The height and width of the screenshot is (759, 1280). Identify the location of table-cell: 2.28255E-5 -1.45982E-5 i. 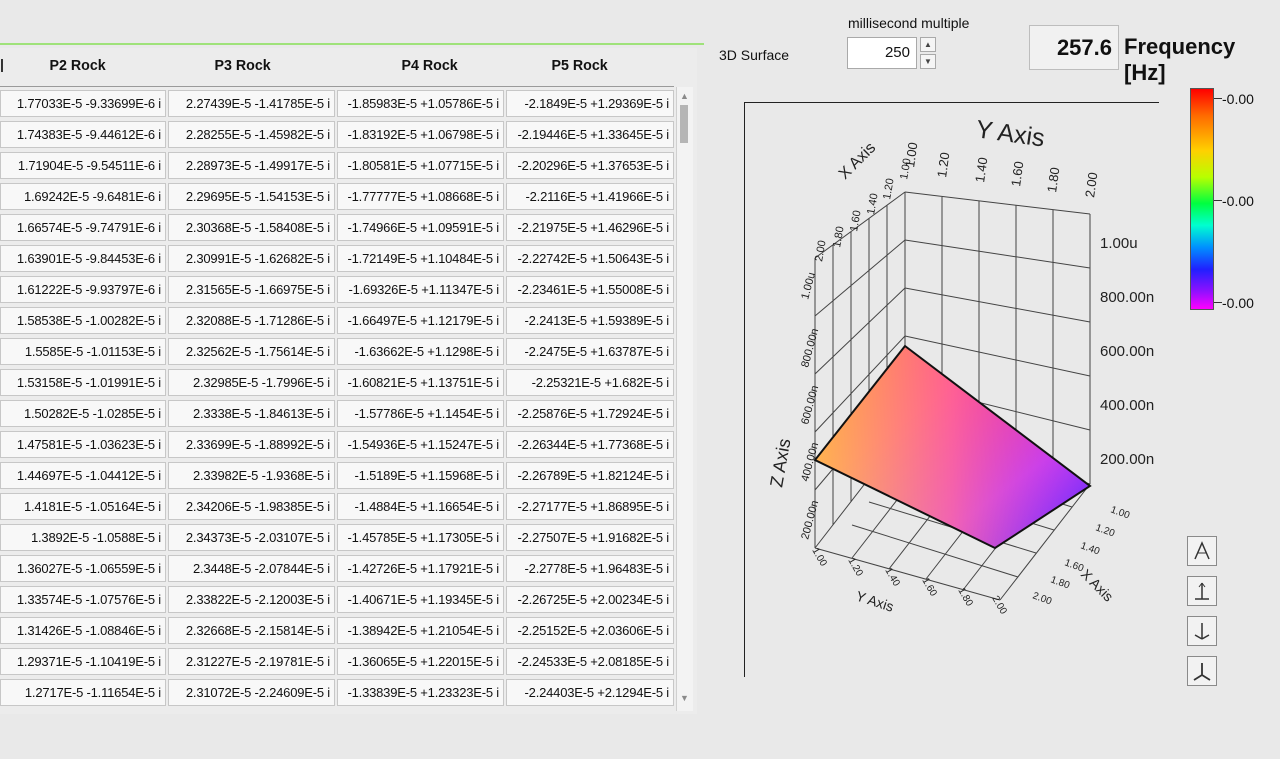
(251, 134).